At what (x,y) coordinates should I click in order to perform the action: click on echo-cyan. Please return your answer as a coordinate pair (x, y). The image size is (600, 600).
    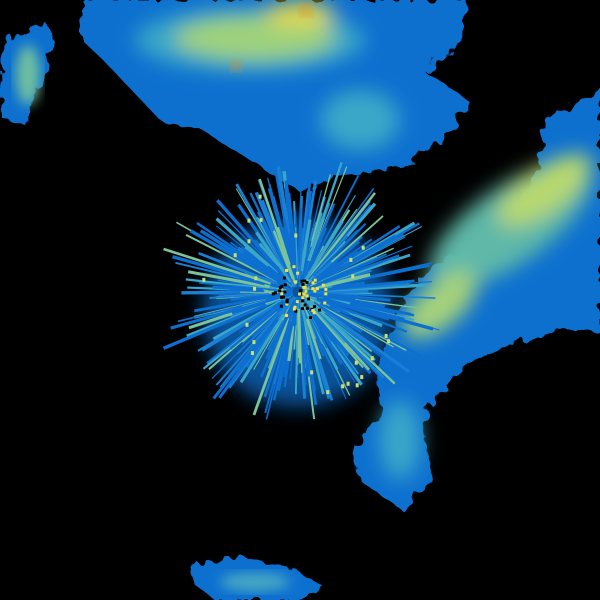
    Looking at the image, I should click on (255, 582).